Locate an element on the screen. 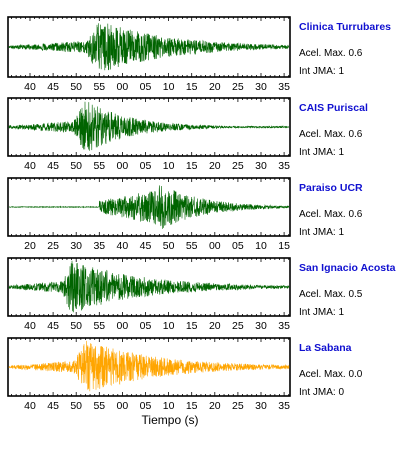 This screenshot has width=410, height=460. panel-2: 40 45 50 55 00 05 10 15 20 25 30 35 is located at coordinates (149, 134).